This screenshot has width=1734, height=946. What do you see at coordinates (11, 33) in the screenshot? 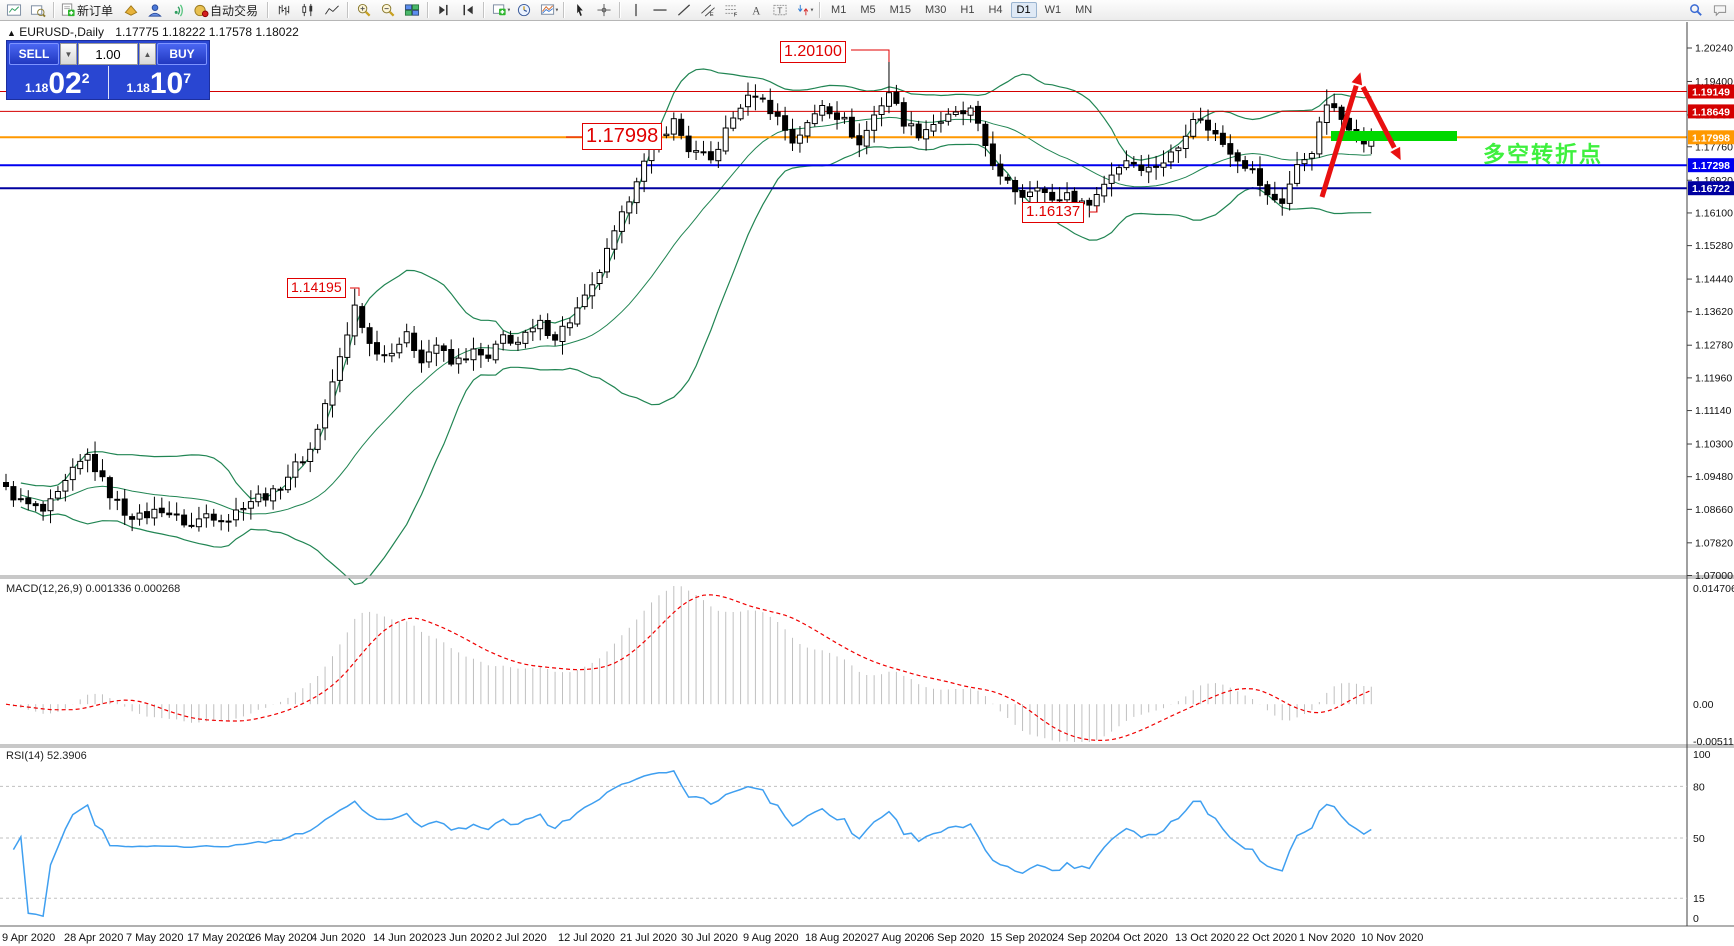
I see `collapse-marker-icon: ▲` at bounding box center [11, 33].